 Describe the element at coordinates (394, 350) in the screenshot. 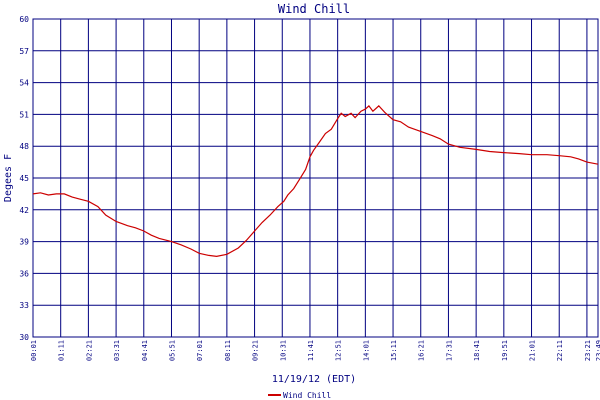

I see `x-tick-label: 15:11` at that location.